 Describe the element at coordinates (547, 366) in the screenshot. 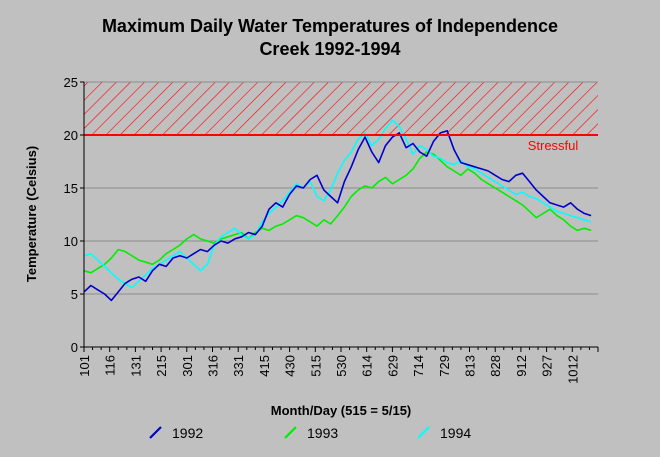

I see `x-tick-label: 927` at that location.